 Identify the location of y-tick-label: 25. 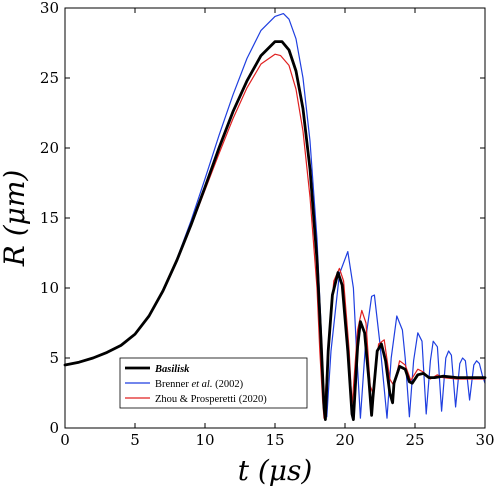
(49, 78).